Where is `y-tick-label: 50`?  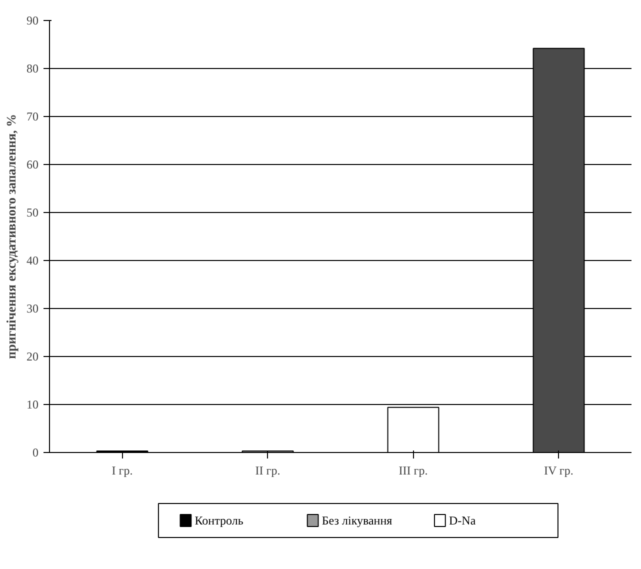
y-tick-label: 50 is located at coordinates (32, 213).